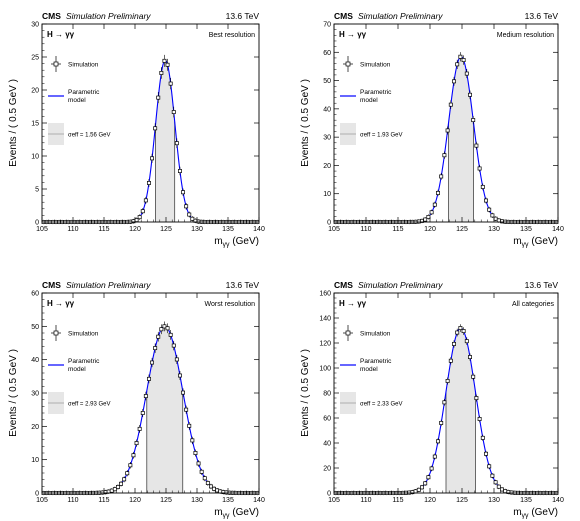 Image resolution: width=580 pixels, height=521 pixels. I want to click on legend-sigma-eff-label: σeff = 1.93 GeV, so click(381, 136).